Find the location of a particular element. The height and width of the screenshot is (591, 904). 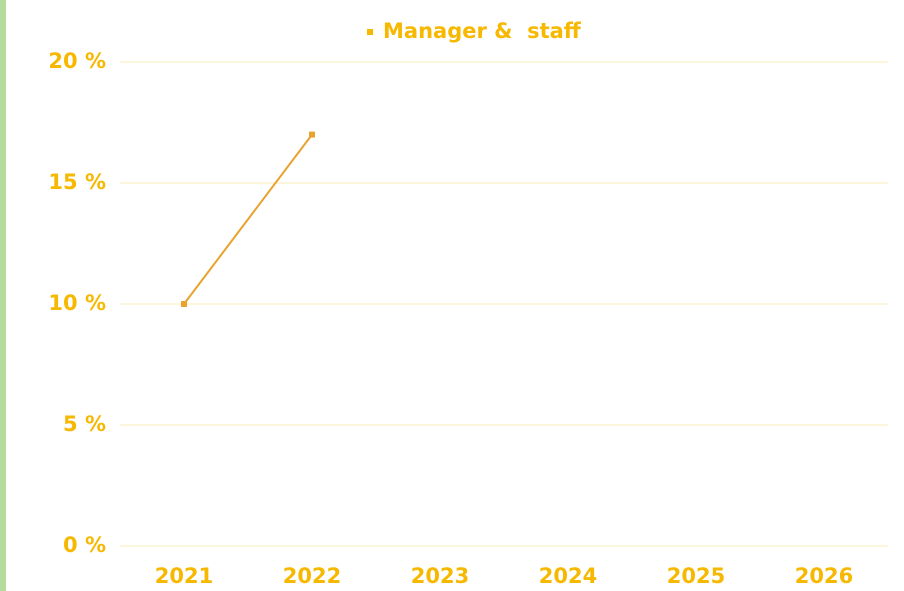

y-tick-label: 0 % is located at coordinates (84, 545).